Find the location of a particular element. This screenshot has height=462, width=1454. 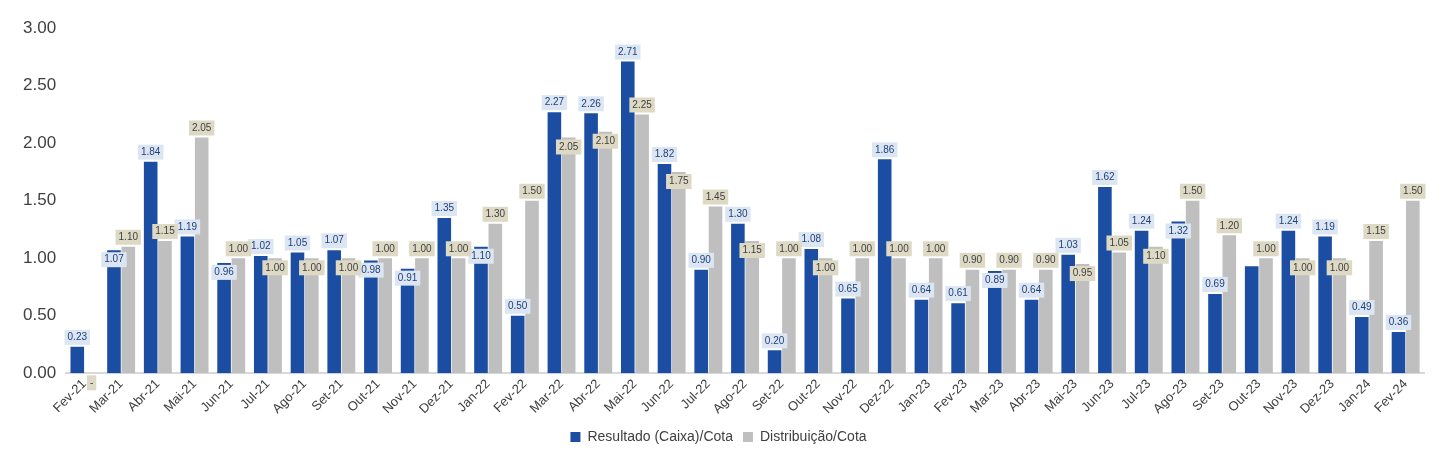

data-label: 0.36 is located at coordinates (1398, 322).